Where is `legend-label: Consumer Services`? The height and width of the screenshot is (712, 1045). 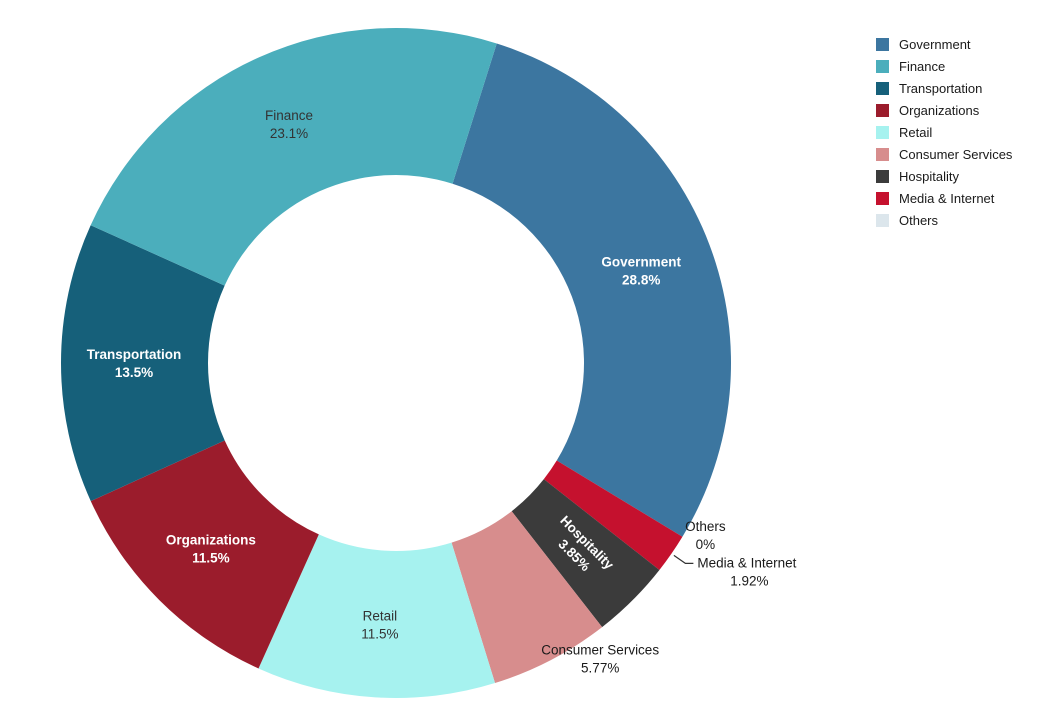 legend-label: Consumer Services is located at coordinates (956, 154).